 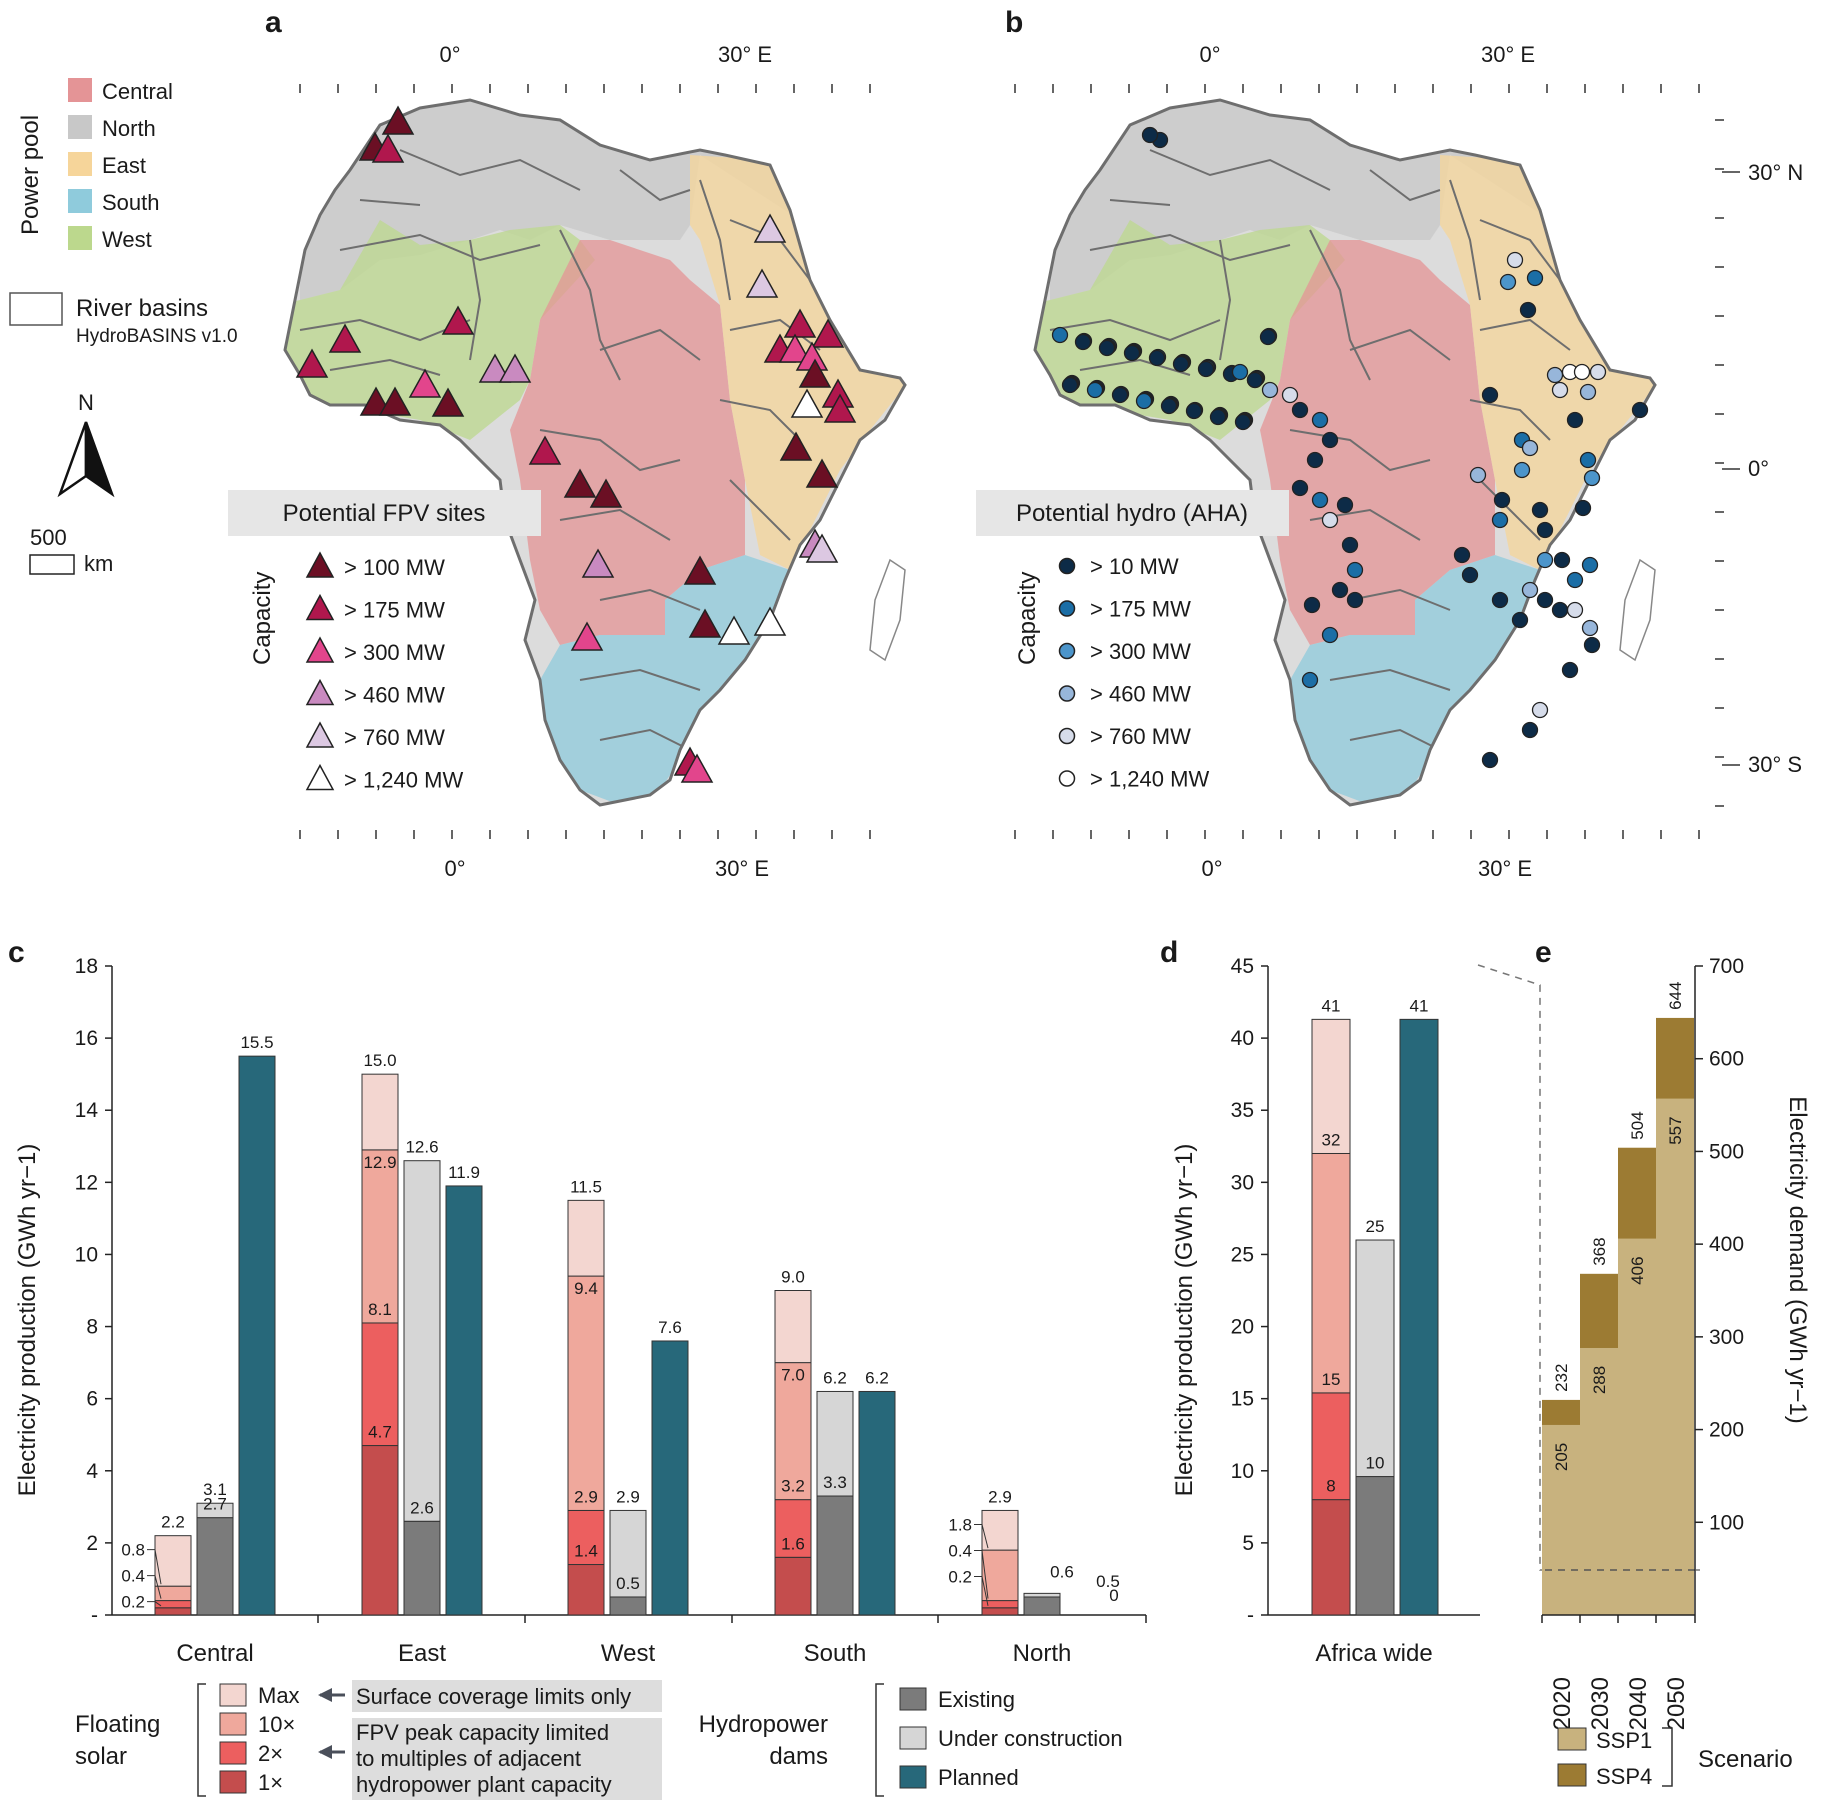 What do you see at coordinates (1561, 1378) in the screenshot?
I see `chart-e-label-ssp4-0: 232` at bounding box center [1561, 1378].